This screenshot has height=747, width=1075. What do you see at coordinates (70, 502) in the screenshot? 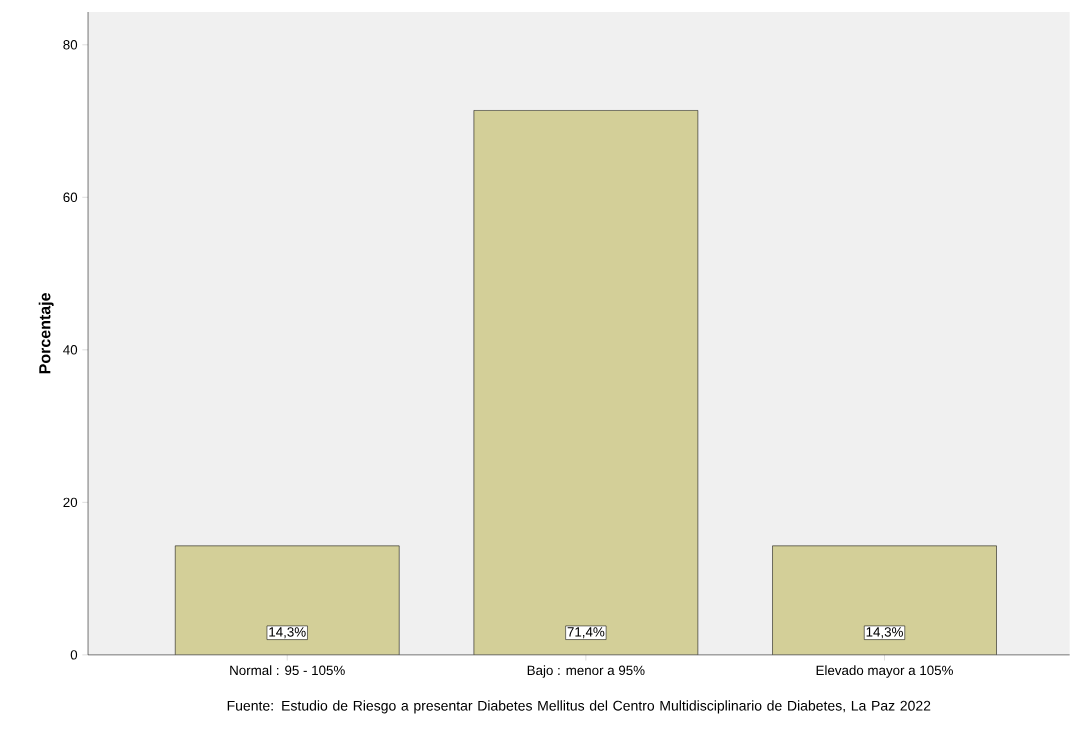
I see `y-tick-label: 20` at bounding box center [70, 502].